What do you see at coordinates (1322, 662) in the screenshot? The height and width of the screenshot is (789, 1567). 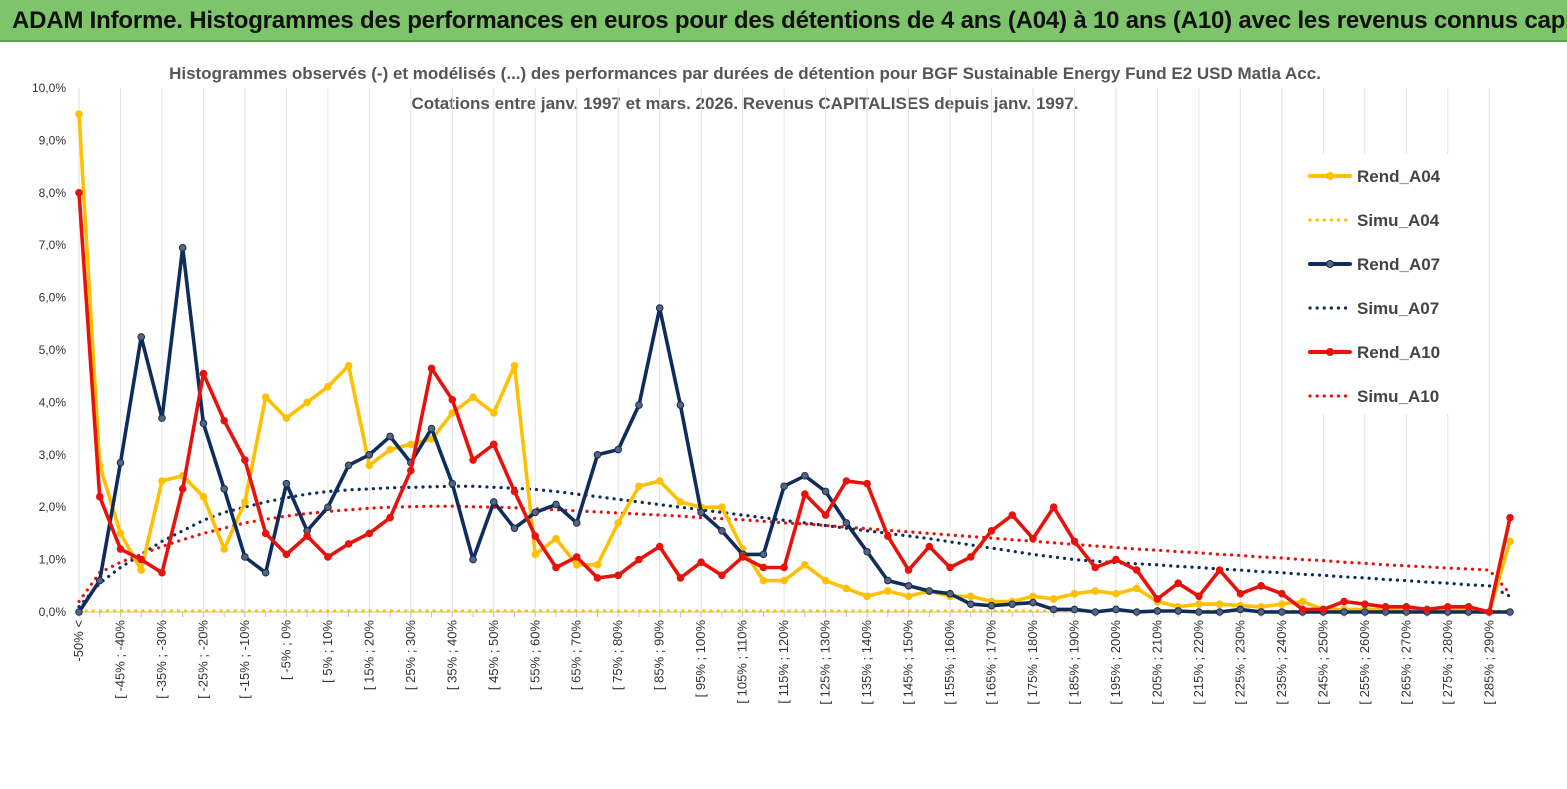 I see `x-tick-label: [ 245% ; 250%` at bounding box center [1322, 662].